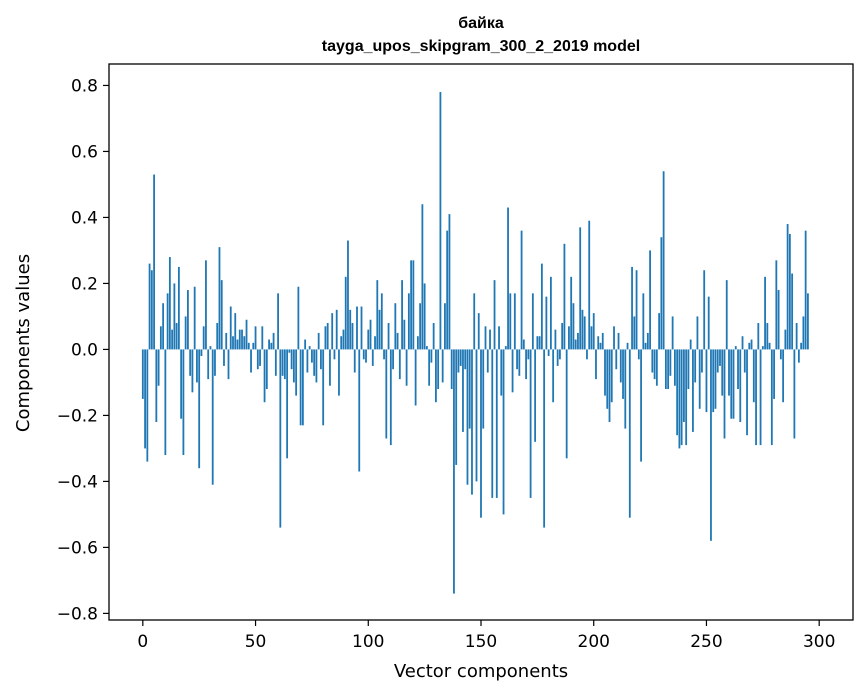 The height and width of the screenshot is (696, 867). What do you see at coordinates (84, 350) in the screenshot?
I see `y-tick-label: 0.0` at bounding box center [84, 350].